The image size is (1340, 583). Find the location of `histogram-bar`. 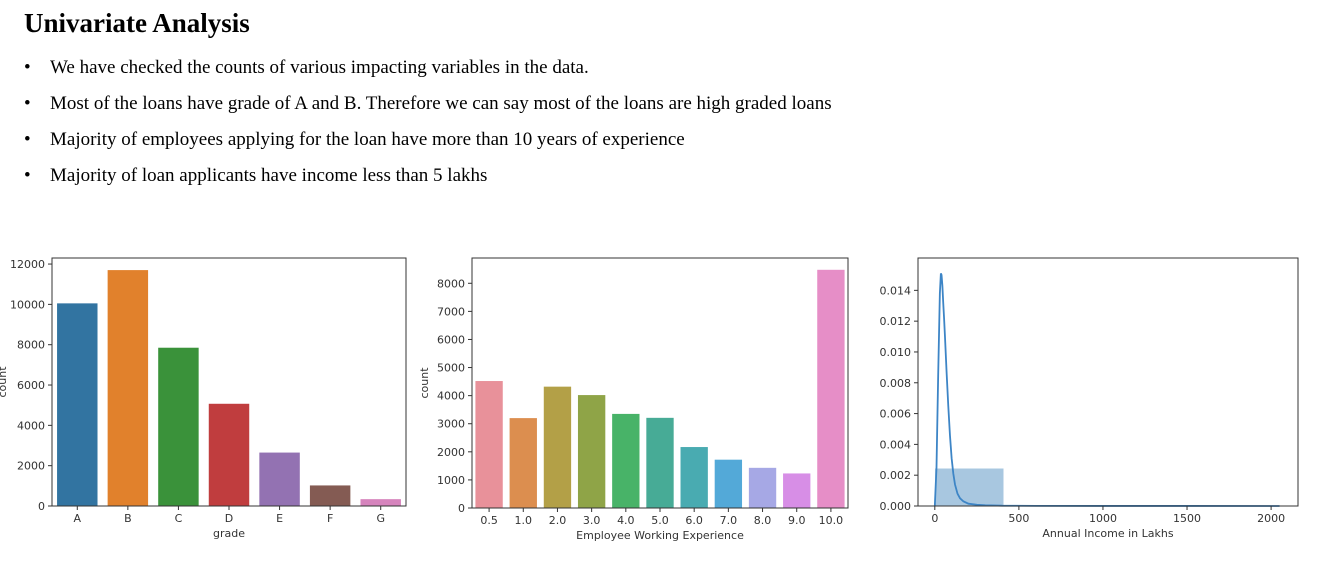

histogram-bar is located at coordinates (969, 487).